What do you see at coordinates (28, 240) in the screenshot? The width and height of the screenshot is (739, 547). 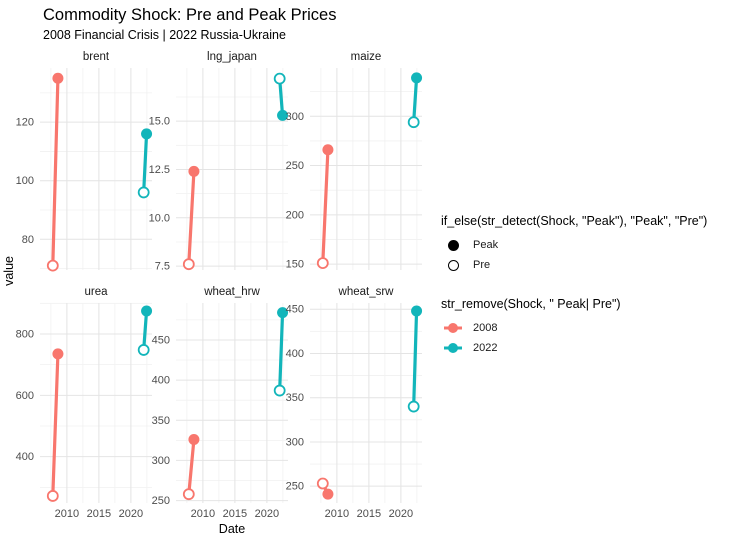 I see `y-tick-label-brent: 80` at bounding box center [28, 240].